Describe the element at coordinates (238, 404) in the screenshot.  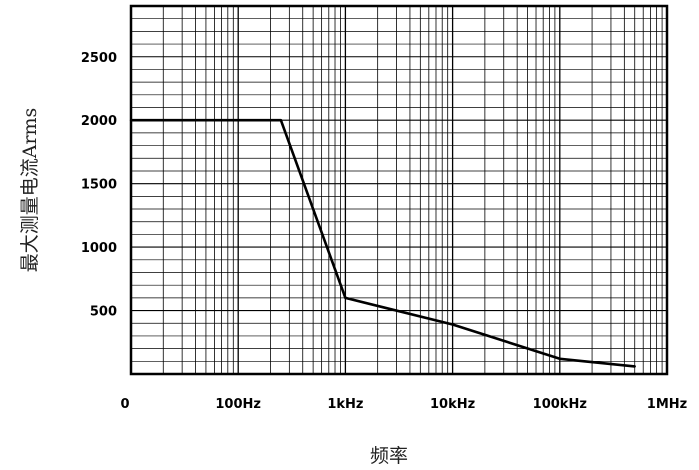
I see `x-tick-label: 100Hz` at that location.